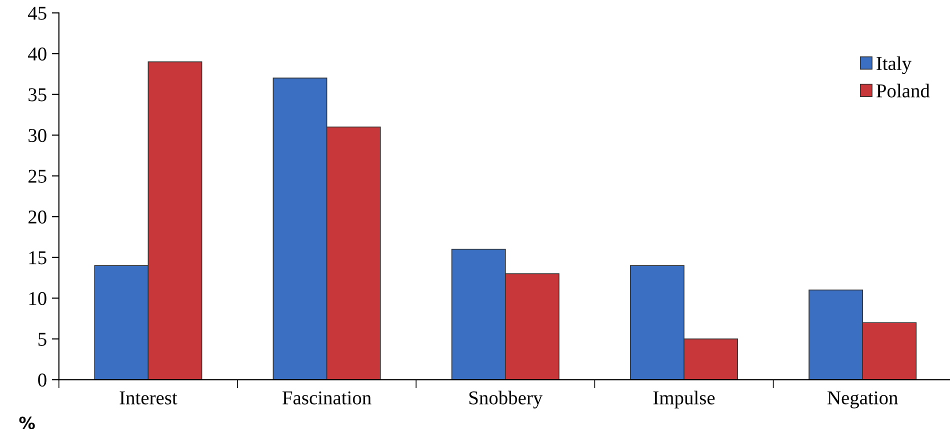 Image resolution: width=950 pixels, height=429 pixels. I want to click on legend-label: Poland, so click(903, 91).